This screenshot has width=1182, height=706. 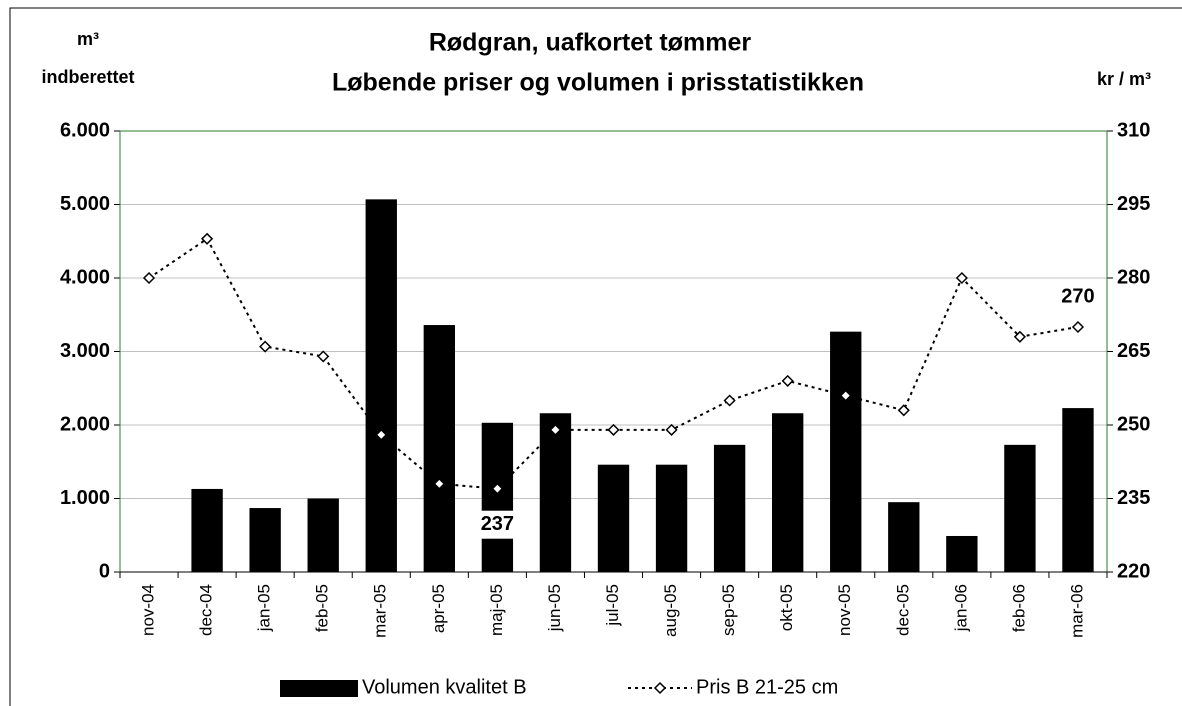 I want to click on x-tick-label: jul-05, so click(x=612, y=605).